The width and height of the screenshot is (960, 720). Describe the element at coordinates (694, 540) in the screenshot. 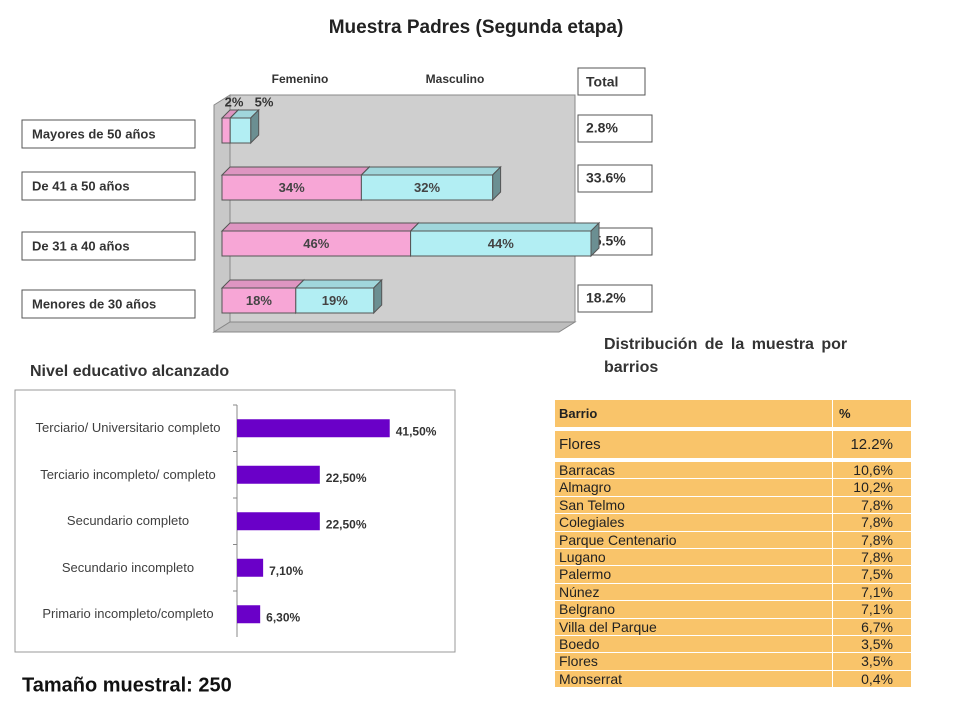

I see `table-row: Parque Centenario` at that location.